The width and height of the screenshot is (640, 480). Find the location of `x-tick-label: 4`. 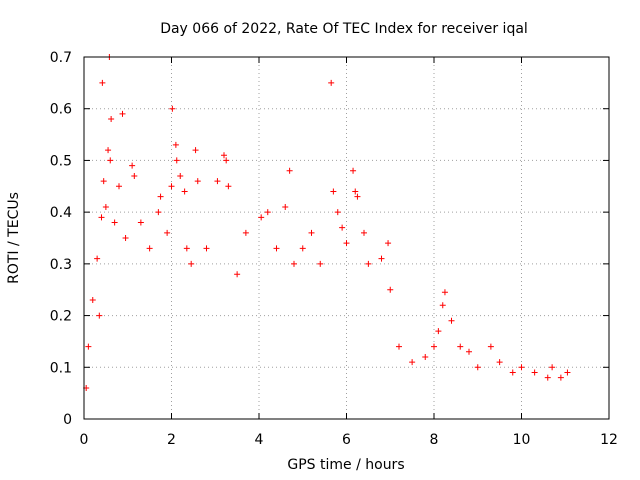

x-tick-label: 4 is located at coordinates (259, 440).